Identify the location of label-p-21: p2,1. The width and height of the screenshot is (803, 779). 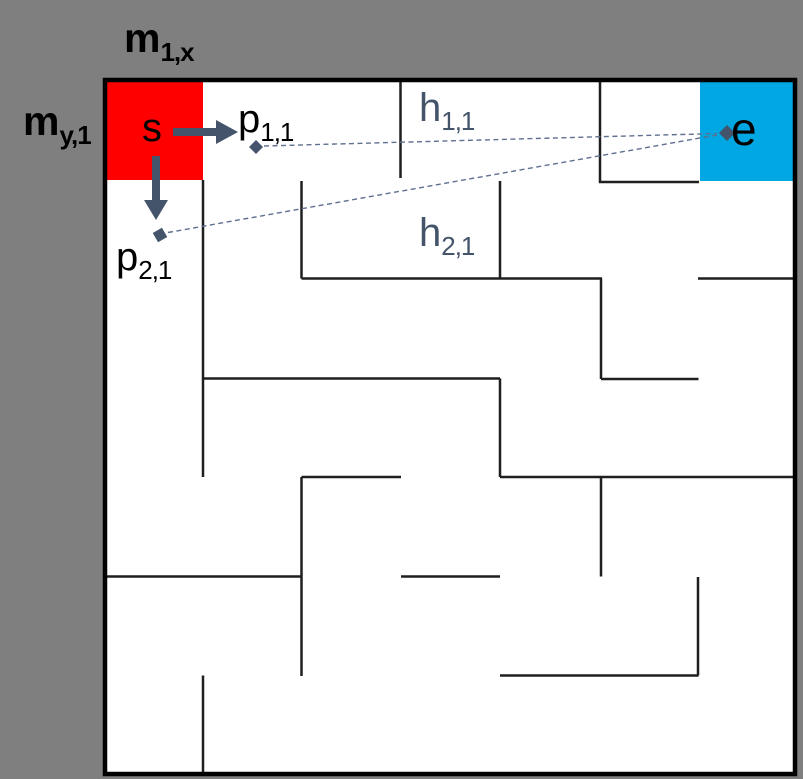
(144, 259).